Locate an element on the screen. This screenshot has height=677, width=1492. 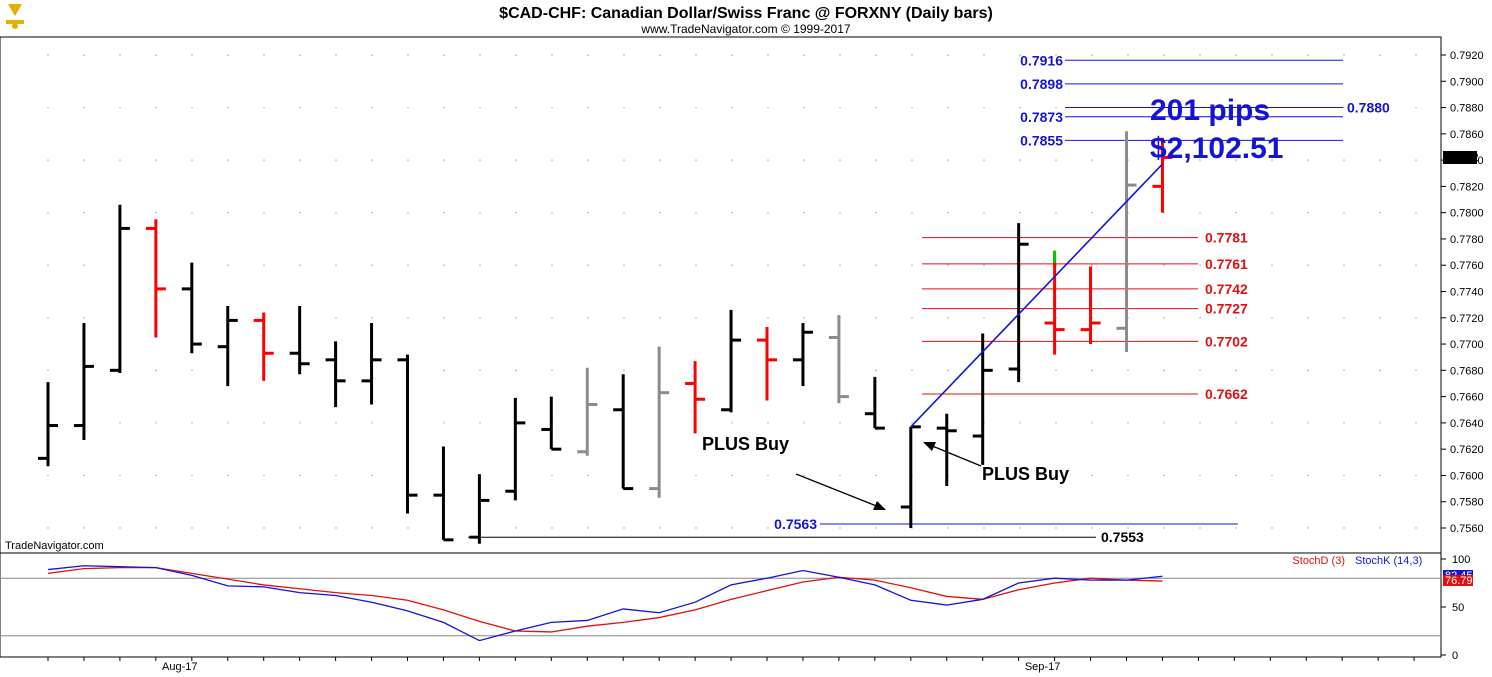
y-tick-label: 0 is located at coordinates (1455, 656).